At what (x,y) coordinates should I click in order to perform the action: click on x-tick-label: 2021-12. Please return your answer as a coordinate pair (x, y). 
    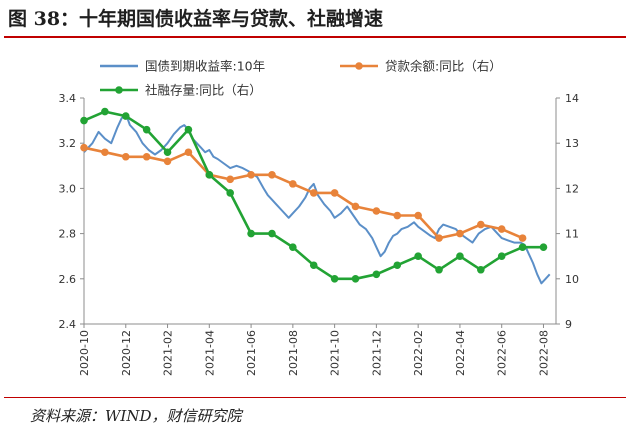
    Looking at the image, I should click on (376, 353).